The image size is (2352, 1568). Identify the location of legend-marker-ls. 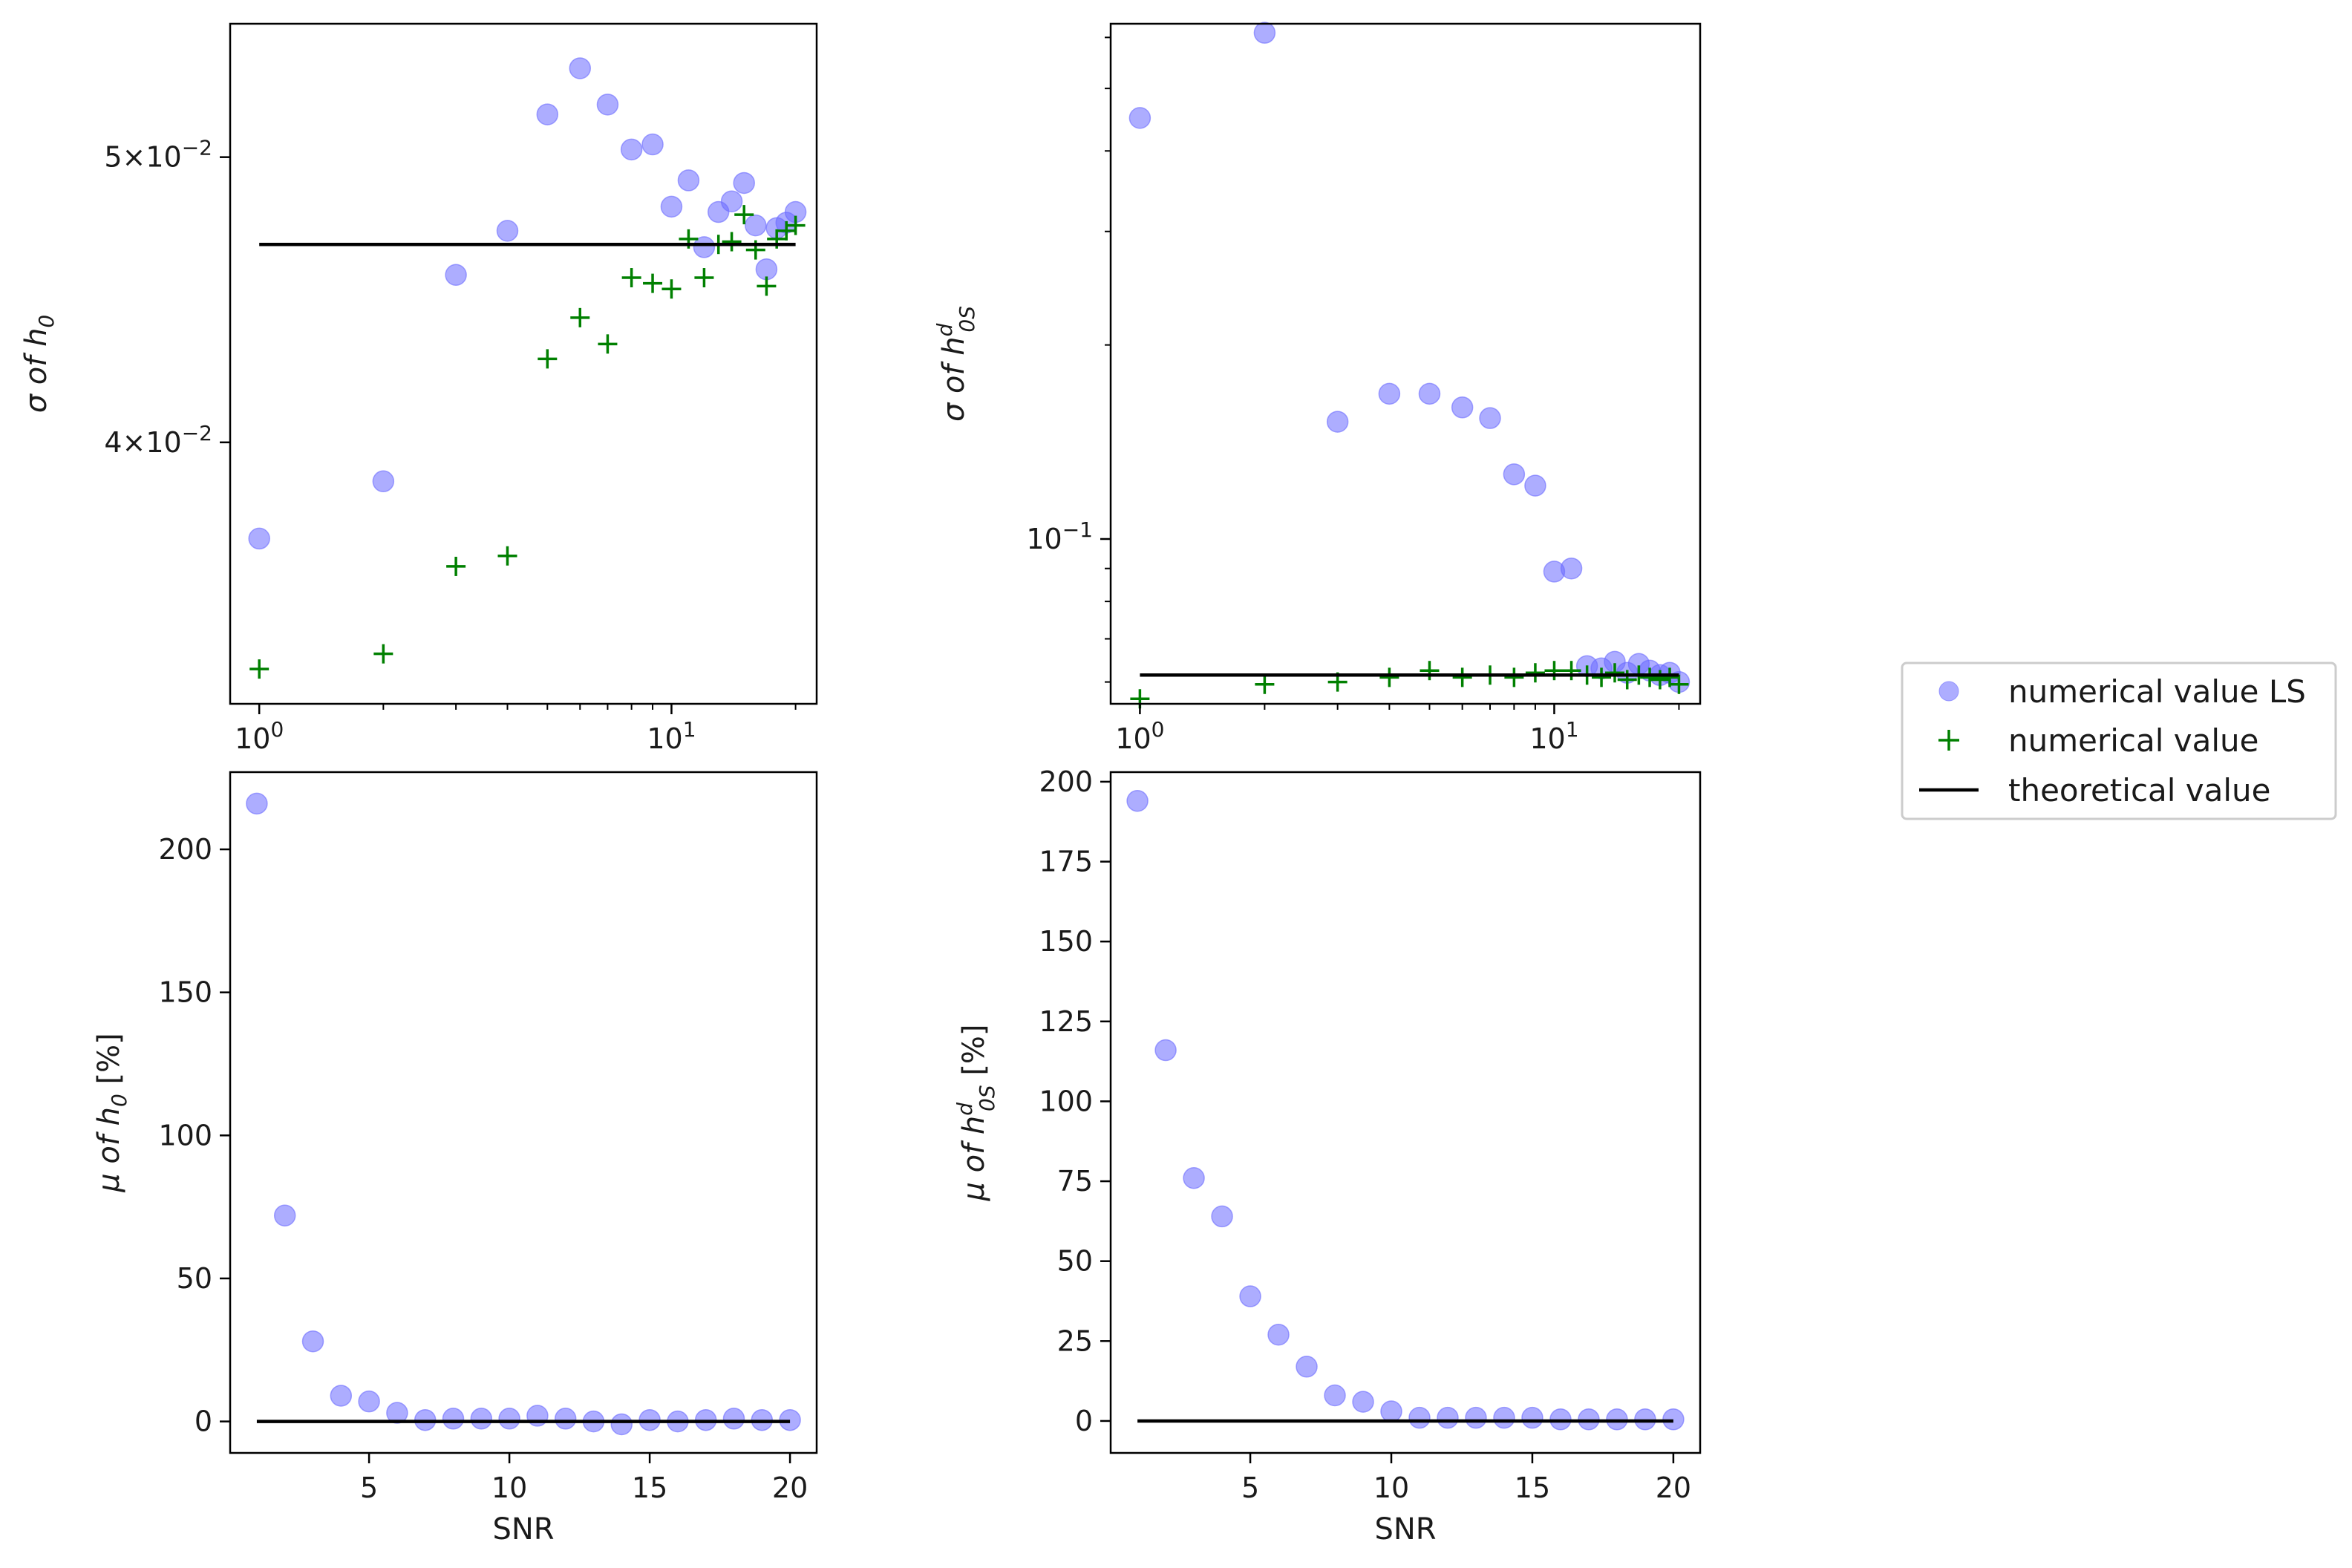
(1948, 691).